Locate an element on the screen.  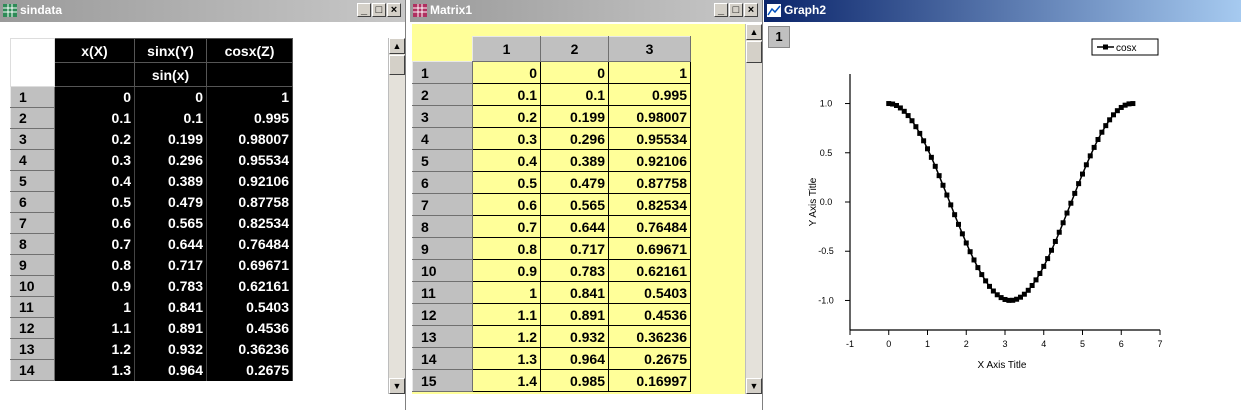
row-header: 10 is located at coordinates (442, 270).